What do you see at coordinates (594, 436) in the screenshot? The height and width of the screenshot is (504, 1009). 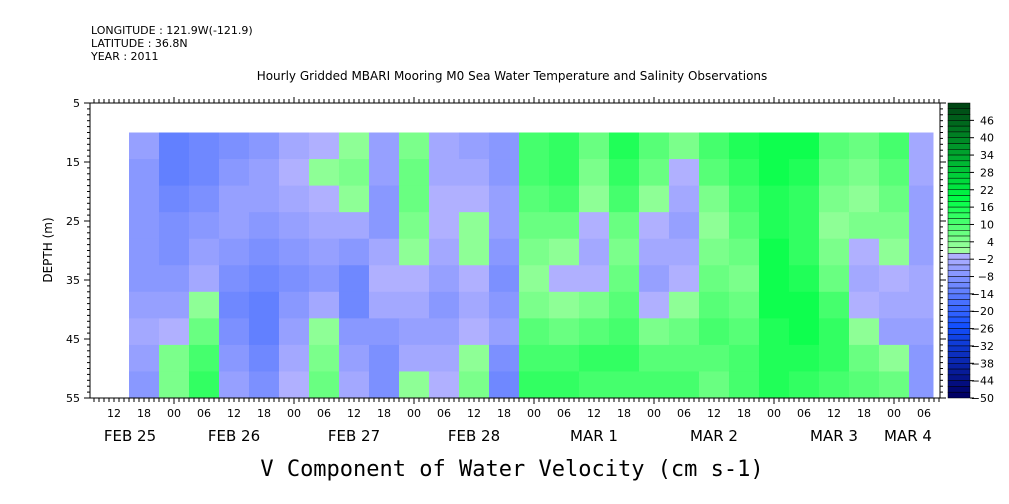 I see `date-label: MAR 1` at bounding box center [594, 436].